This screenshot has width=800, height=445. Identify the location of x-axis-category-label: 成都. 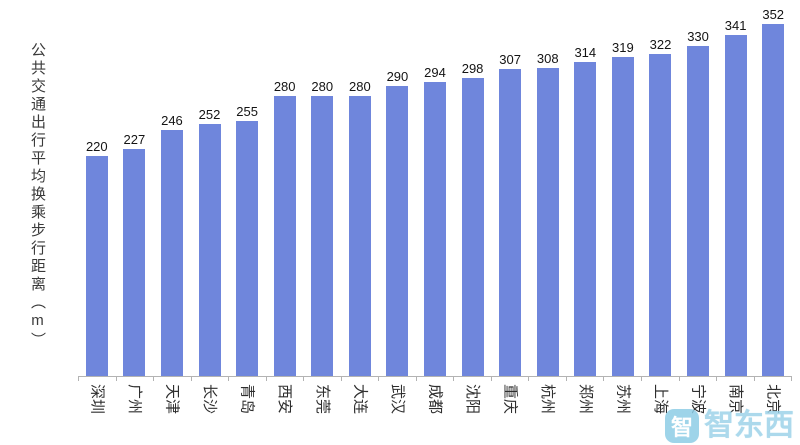
(435, 399).